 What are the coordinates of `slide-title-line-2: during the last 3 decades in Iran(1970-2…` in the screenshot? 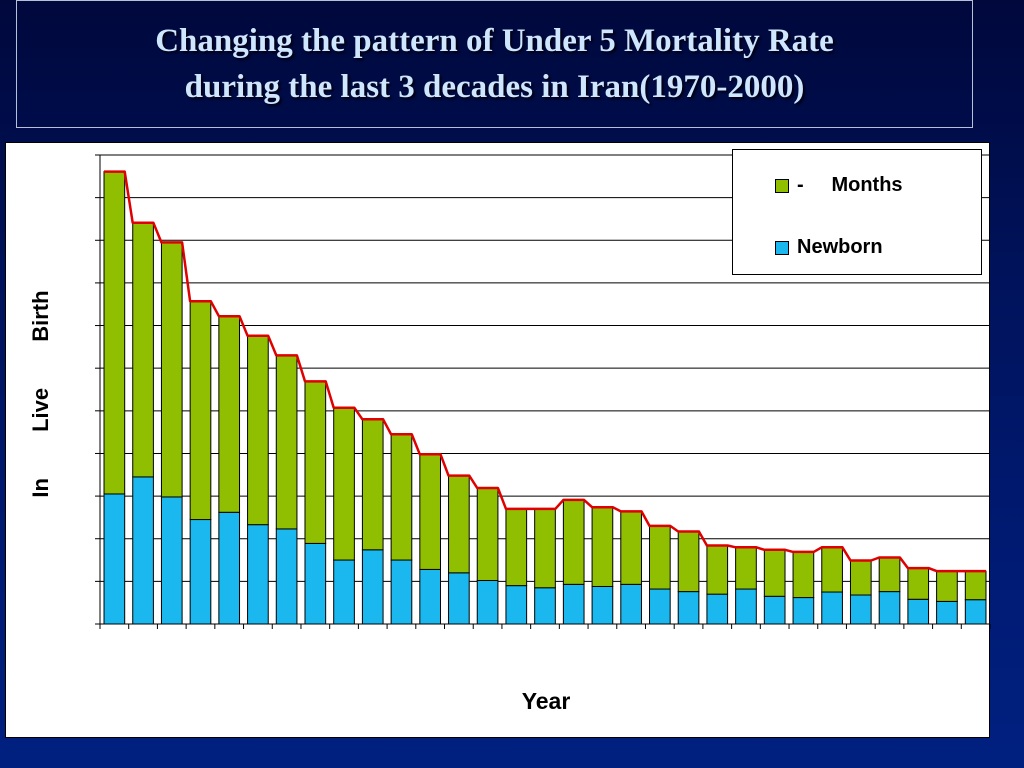 It's located at (494, 87).